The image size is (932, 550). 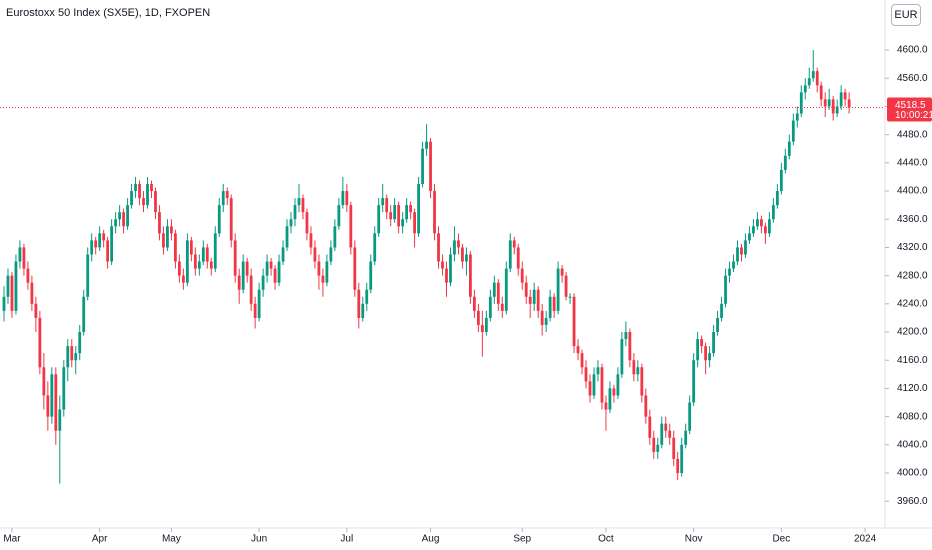 I want to click on x-tick-label: Aug, so click(x=431, y=539).